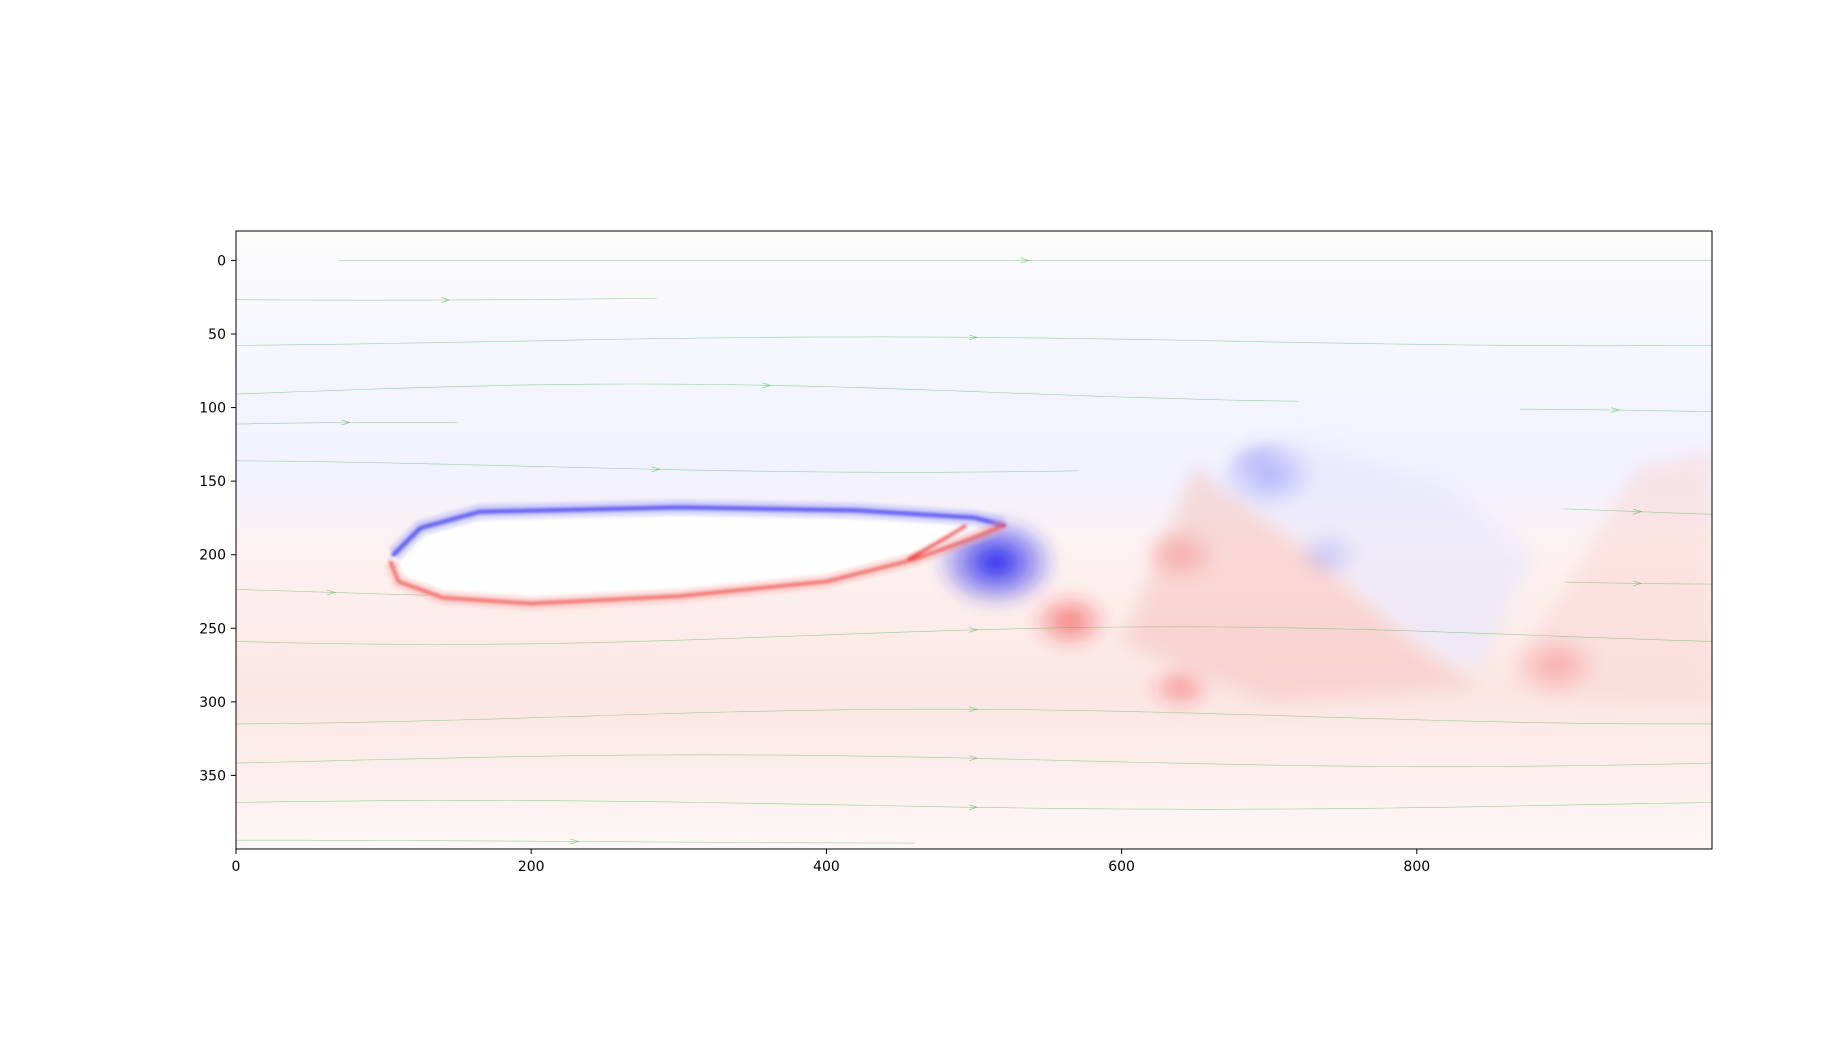  Describe the element at coordinates (531, 867) in the screenshot. I see `x-tick-label: 200` at that location.